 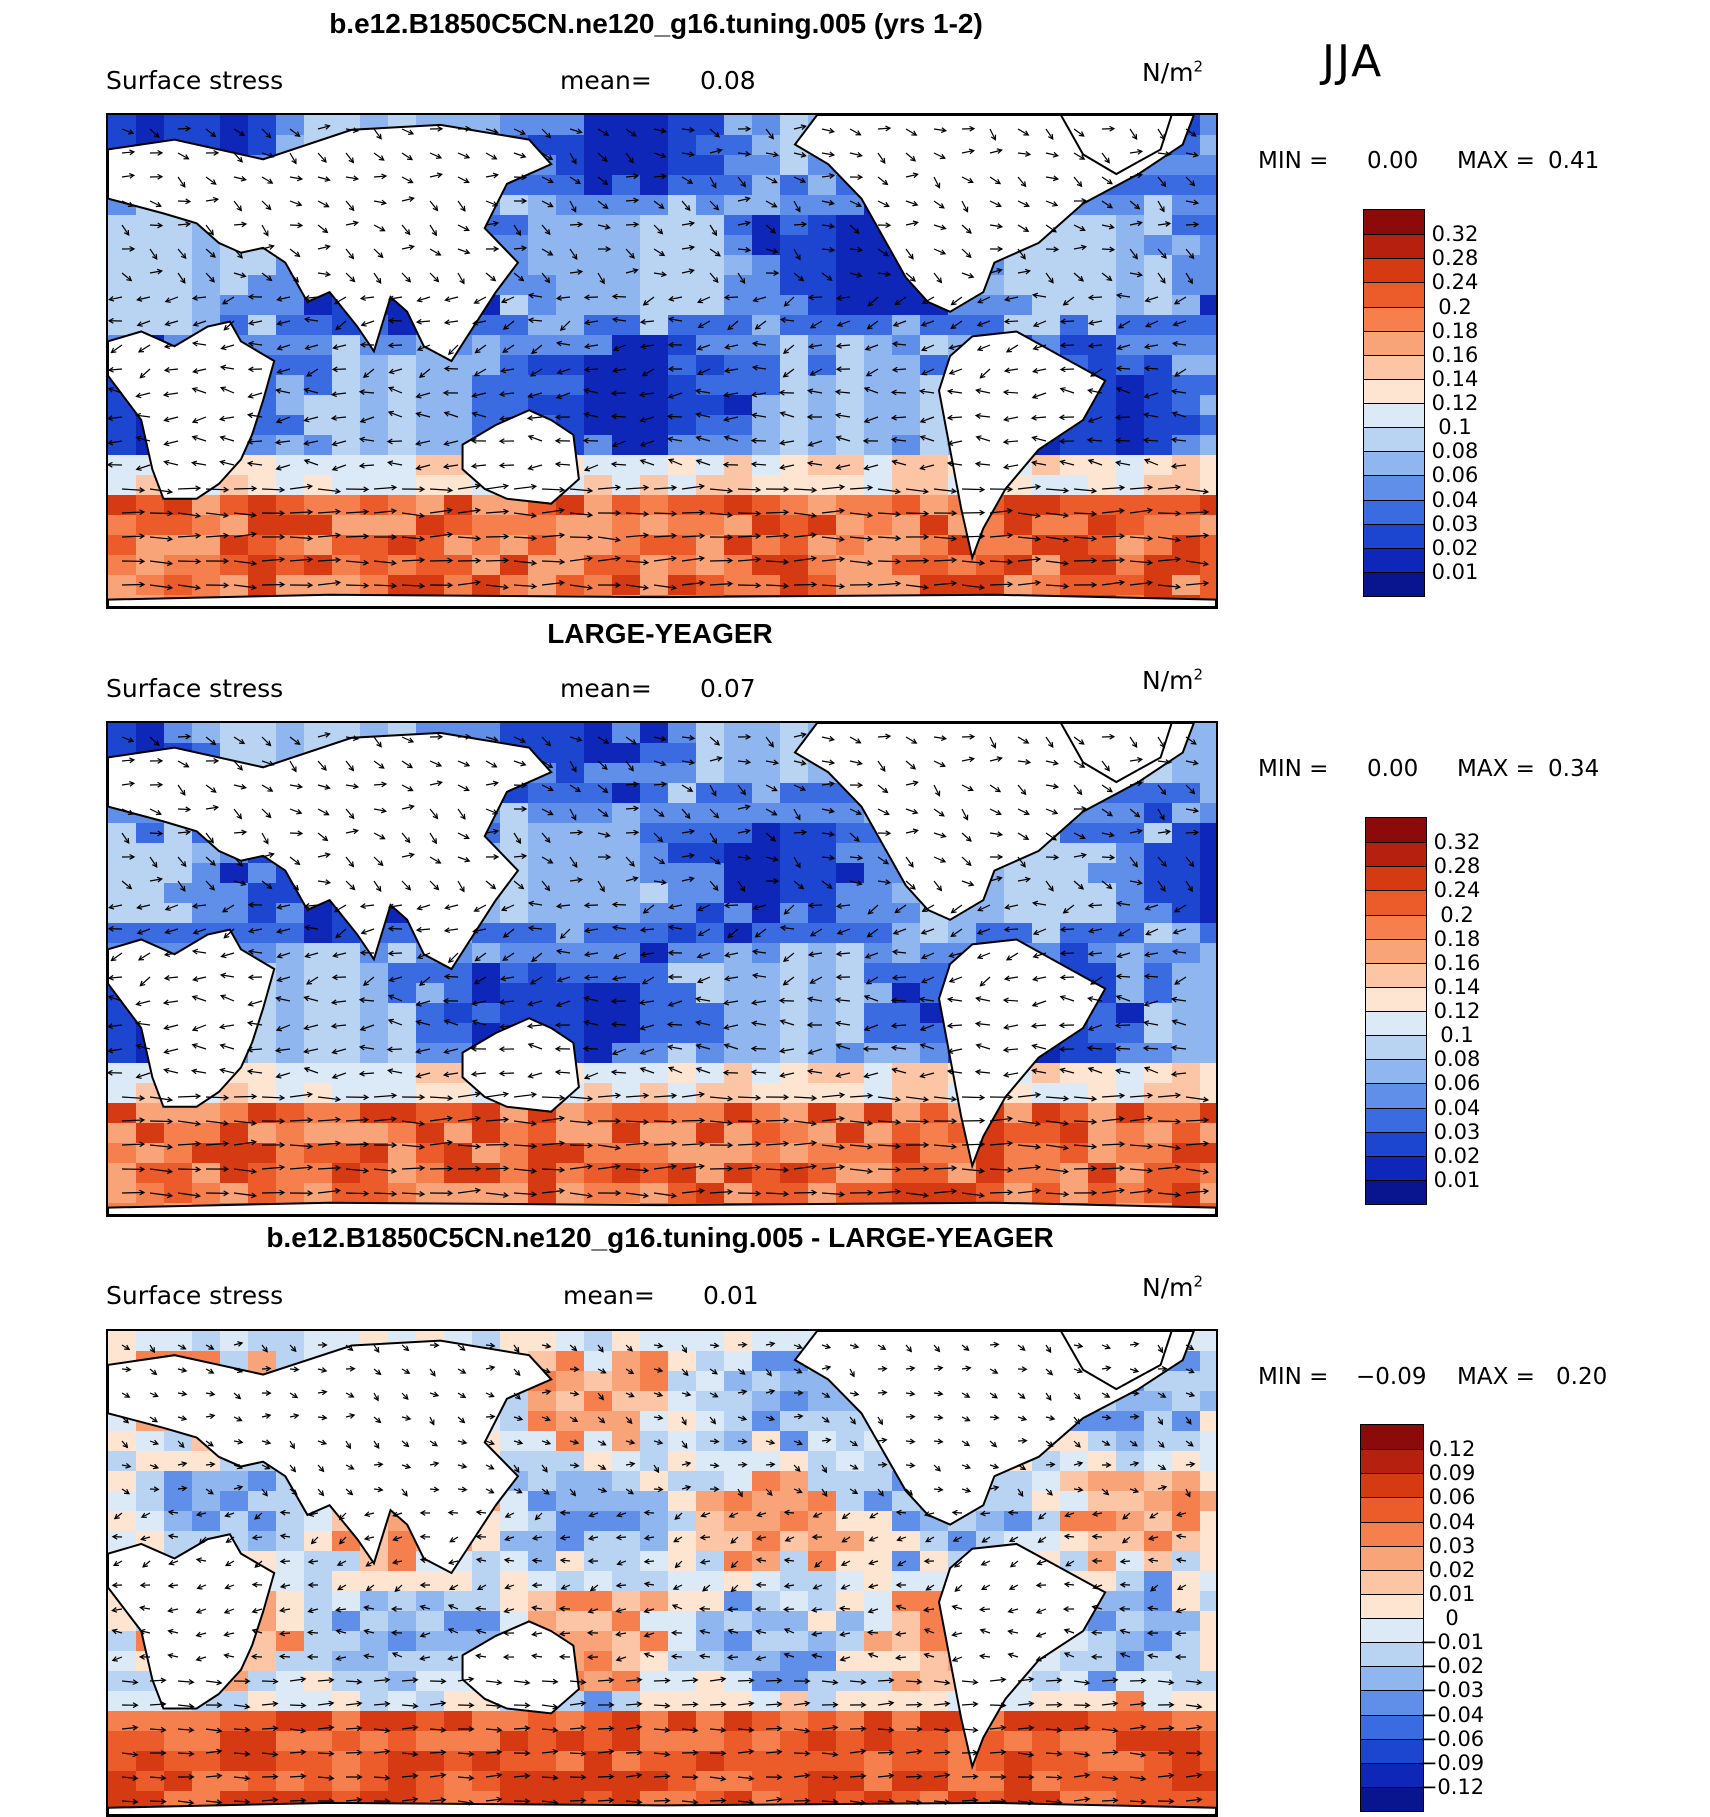 What do you see at coordinates (660, 634) in the screenshot?
I see `panel-2-title: LARGE-YEAGER` at bounding box center [660, 634].